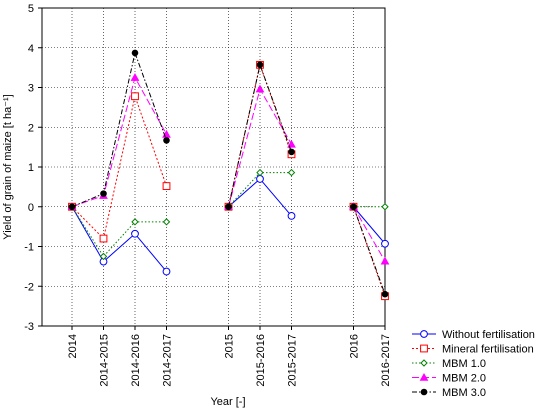 The height and width of the screenshot is (413, 550). I want to click on y-axis: 5 4 3 2 1 0 -1 -2 -3, so click(33, 168).